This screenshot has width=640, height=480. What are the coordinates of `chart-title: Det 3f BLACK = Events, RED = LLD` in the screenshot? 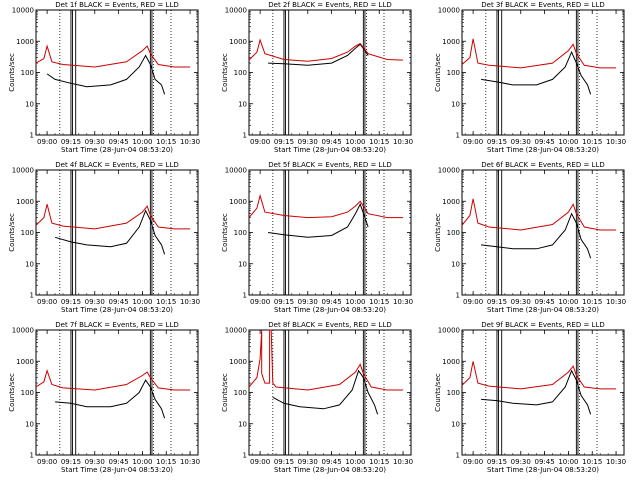 It's located at (542, 5).